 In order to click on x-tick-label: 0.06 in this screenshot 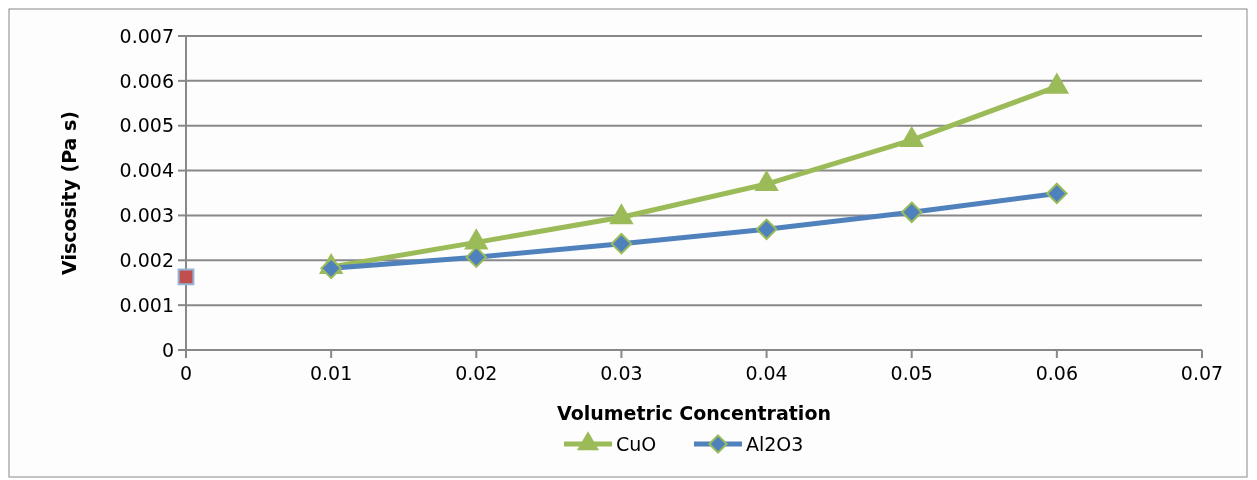, I will do `click(1057, 373)`.